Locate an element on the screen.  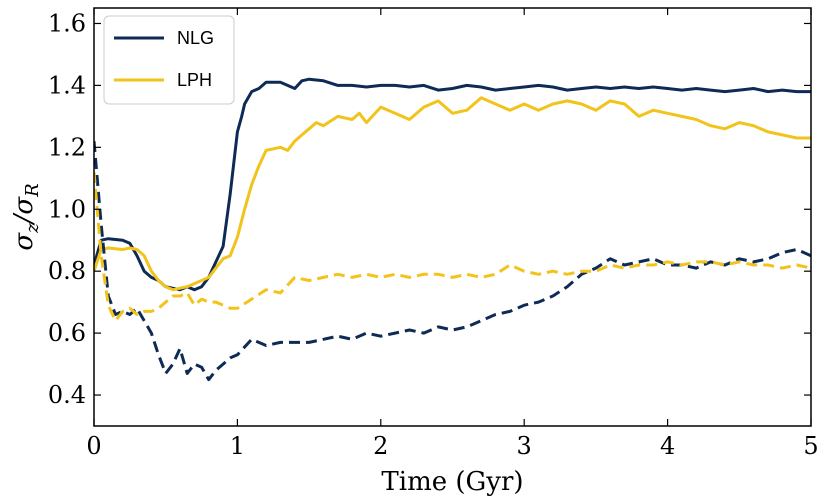
y-tick-label: 0.8 is located at coordinates (67, 271).